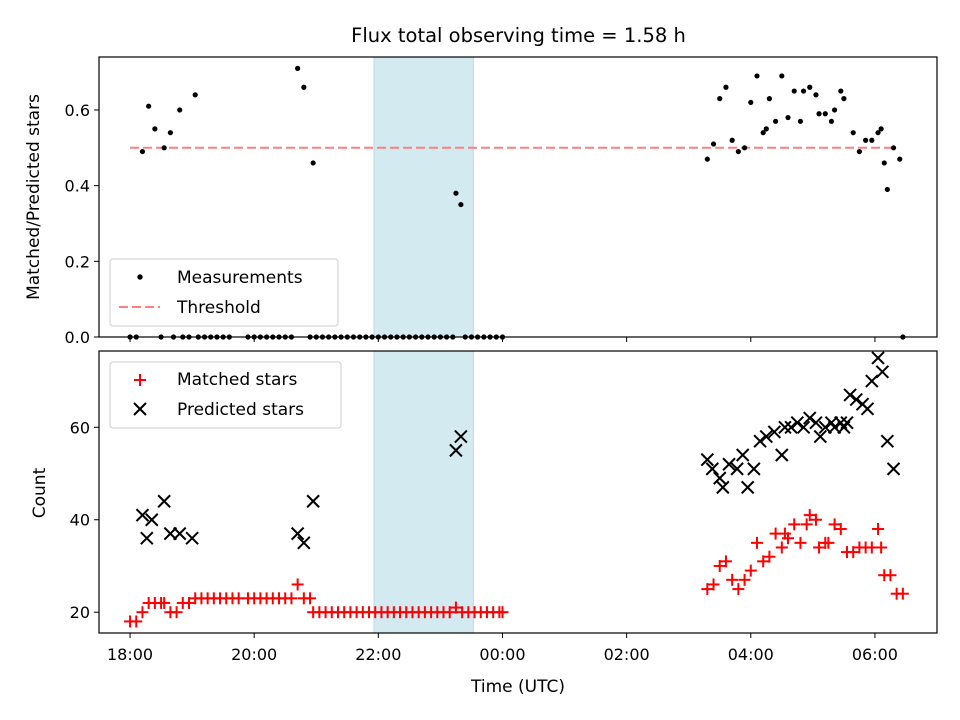 This screenshot has height=720, width=960. I want to click on bottom-y-axis-label: Count, so click(40, 492).